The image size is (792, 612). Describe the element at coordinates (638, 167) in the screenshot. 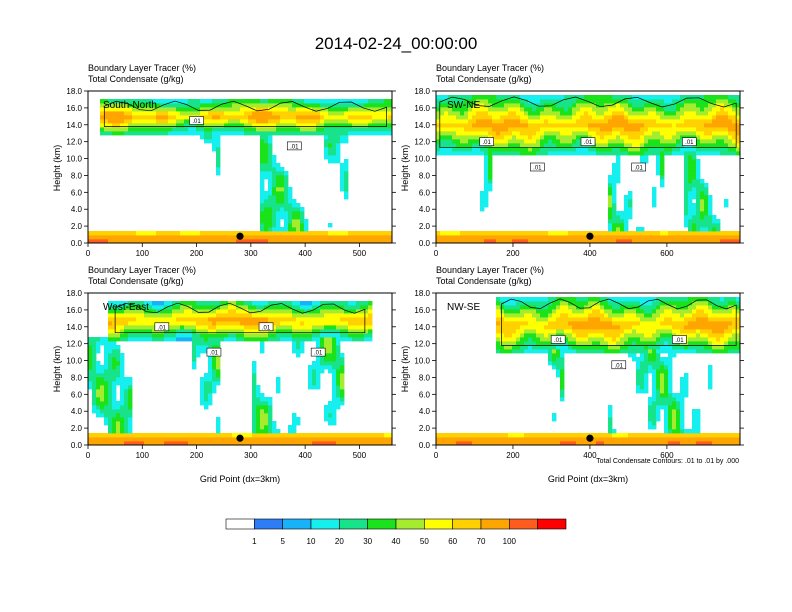

I see `contour-label-box` at that location.